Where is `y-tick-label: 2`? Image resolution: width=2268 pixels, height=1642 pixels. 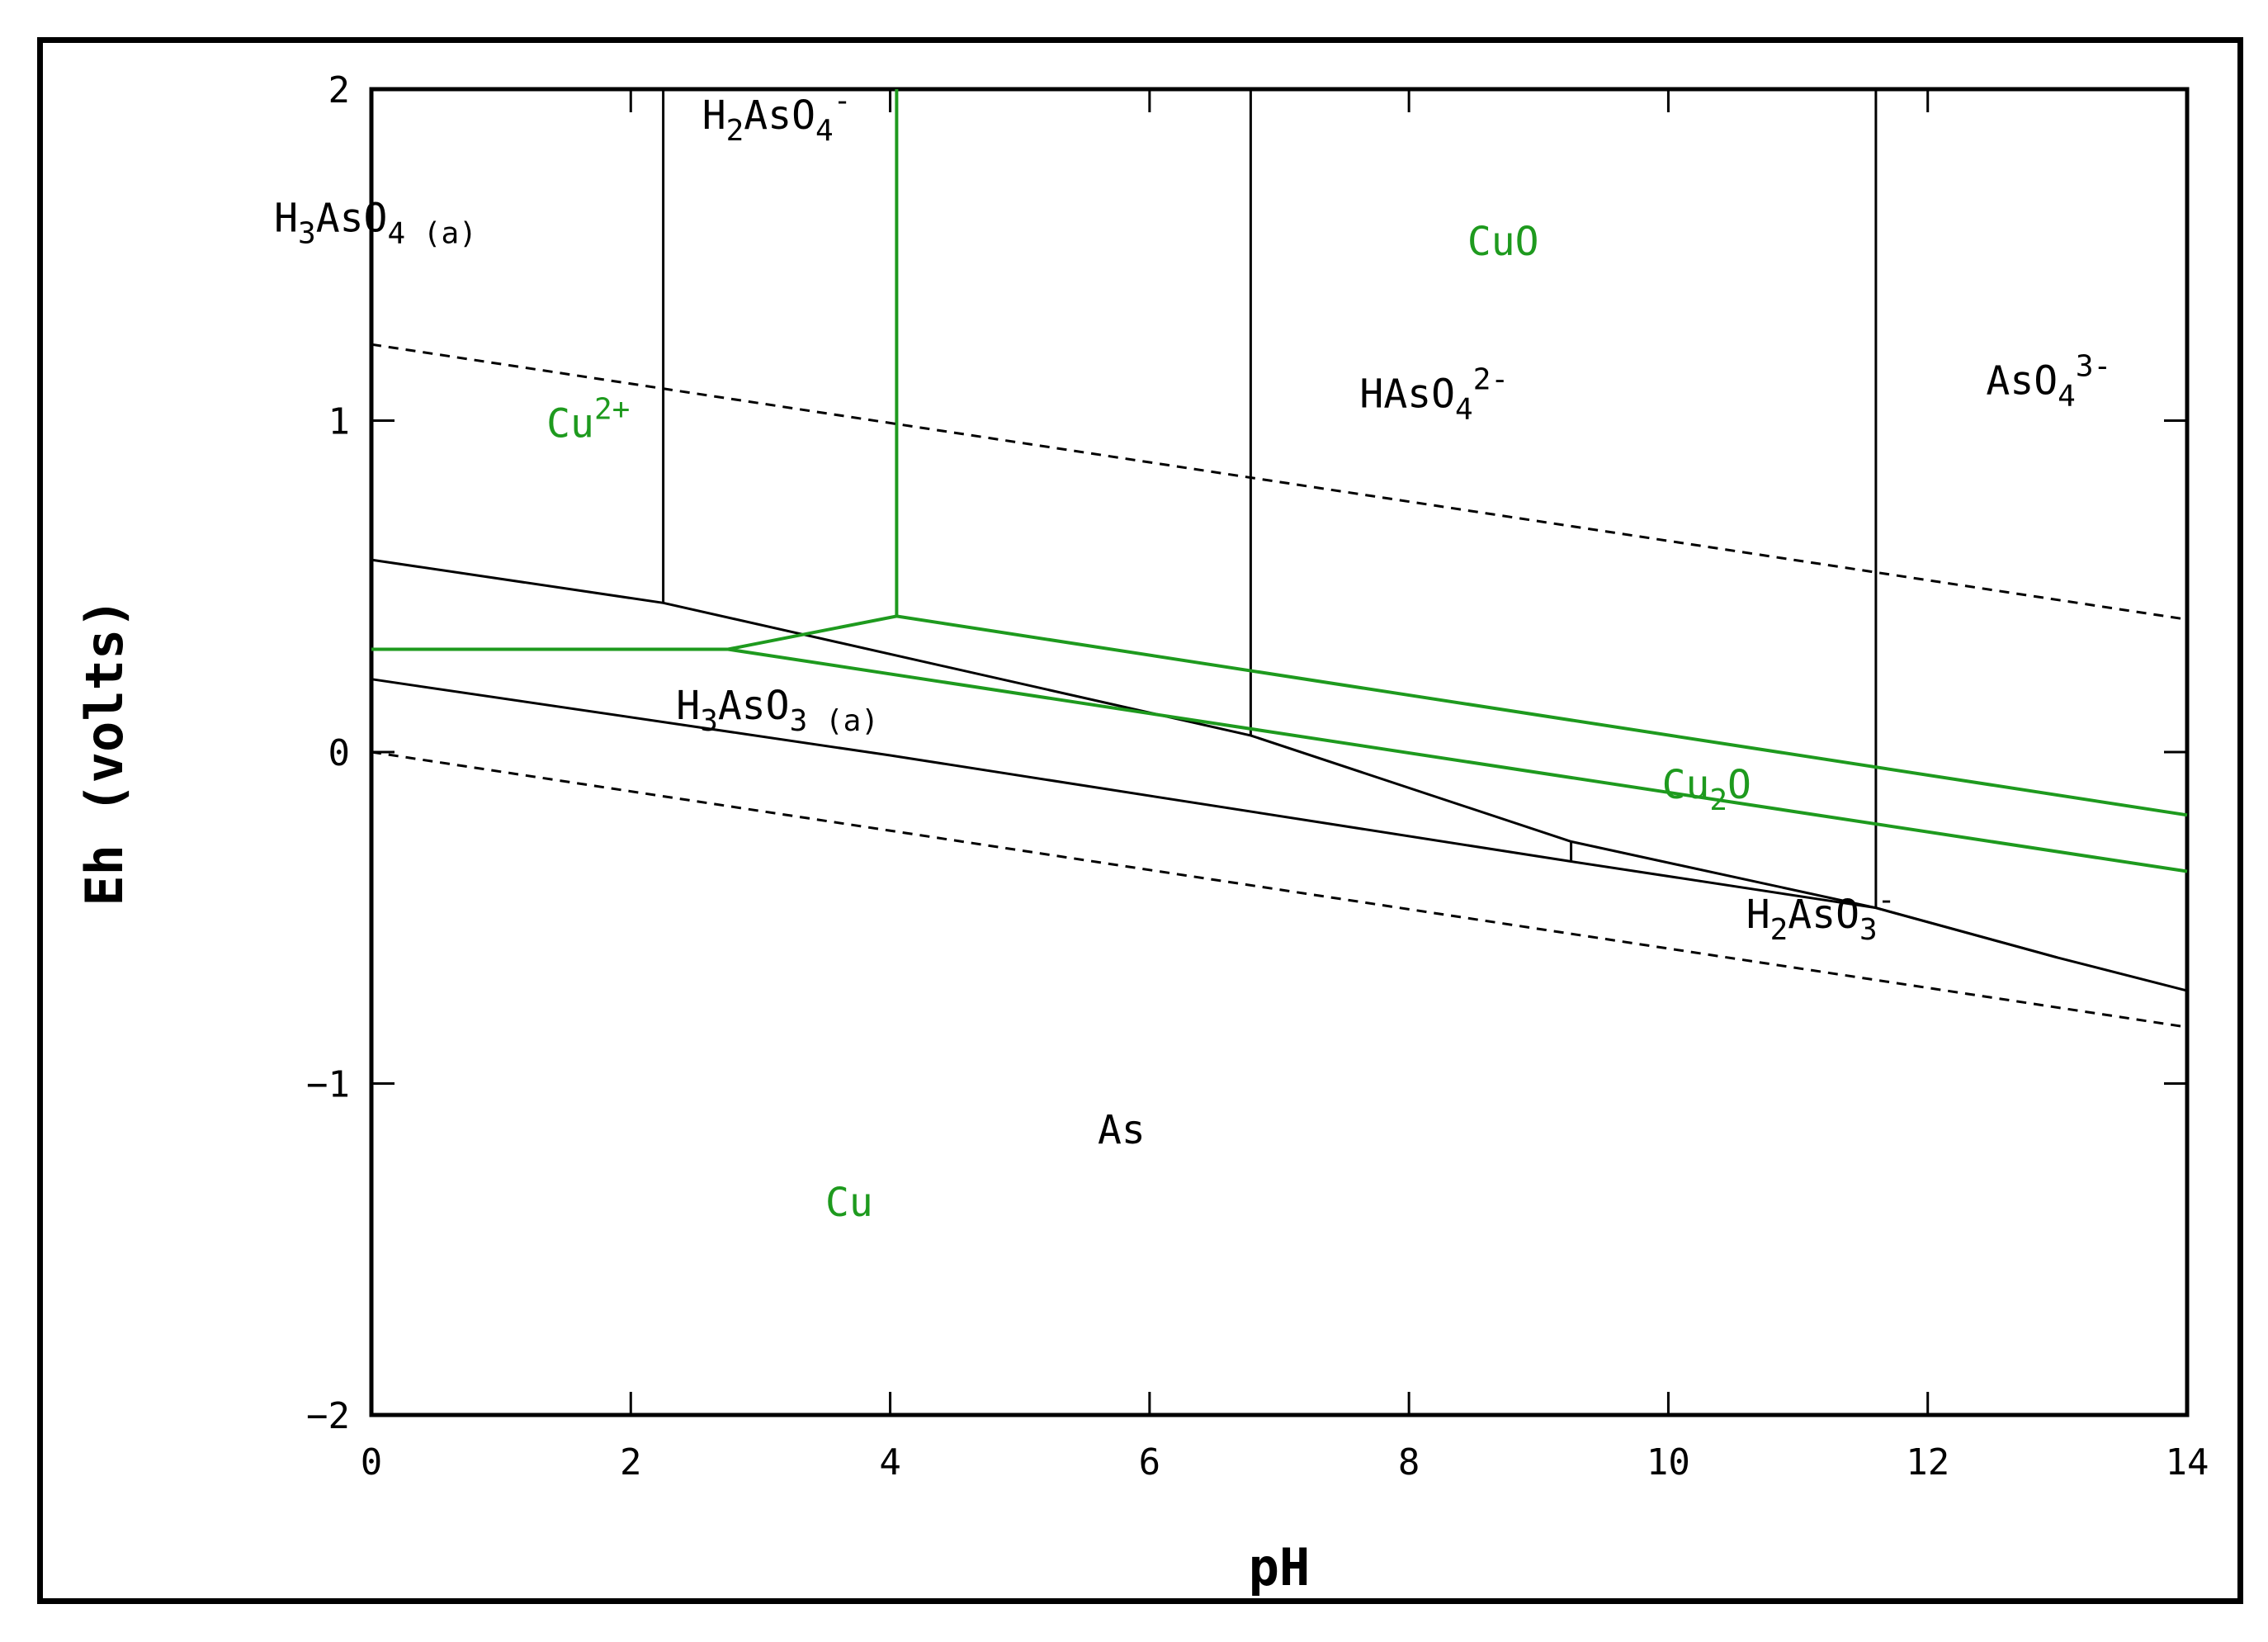 y-tick-label: 2 is located at coordinates (339, 90).